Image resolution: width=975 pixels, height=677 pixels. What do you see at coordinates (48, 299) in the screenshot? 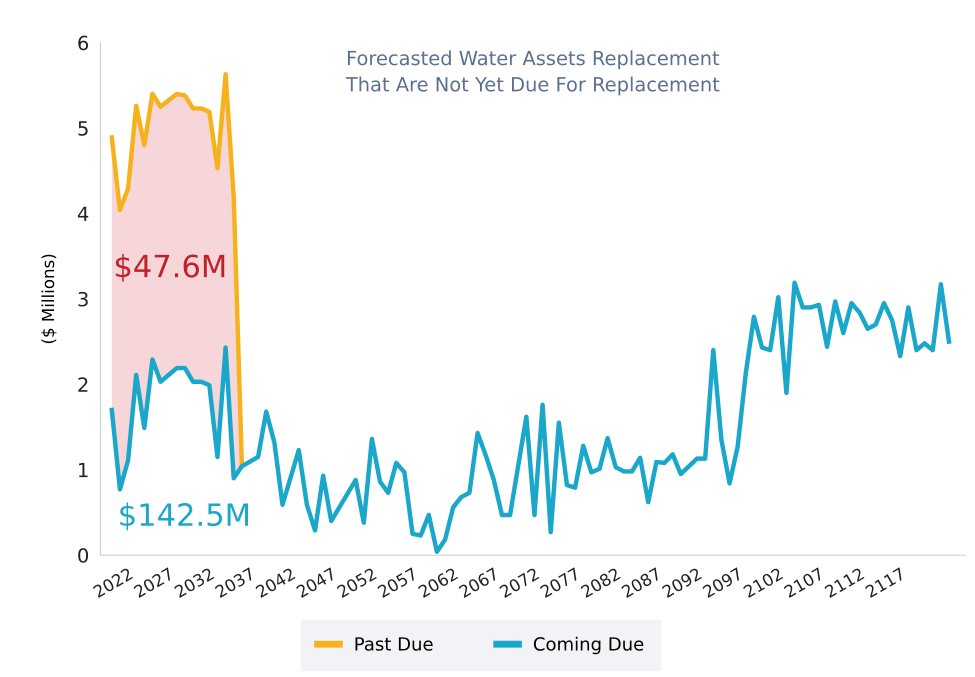
I see `y-axis-title: ($ Millions)` at bounding box center [48, 299].